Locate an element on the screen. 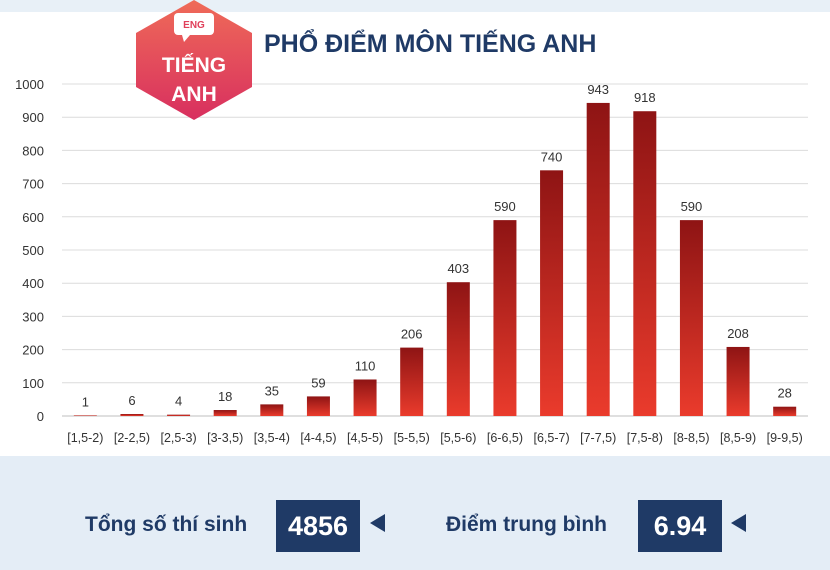 This screenshot has height=570, width=830. bar-value-label: 59 is located at coordinates (318, 382).